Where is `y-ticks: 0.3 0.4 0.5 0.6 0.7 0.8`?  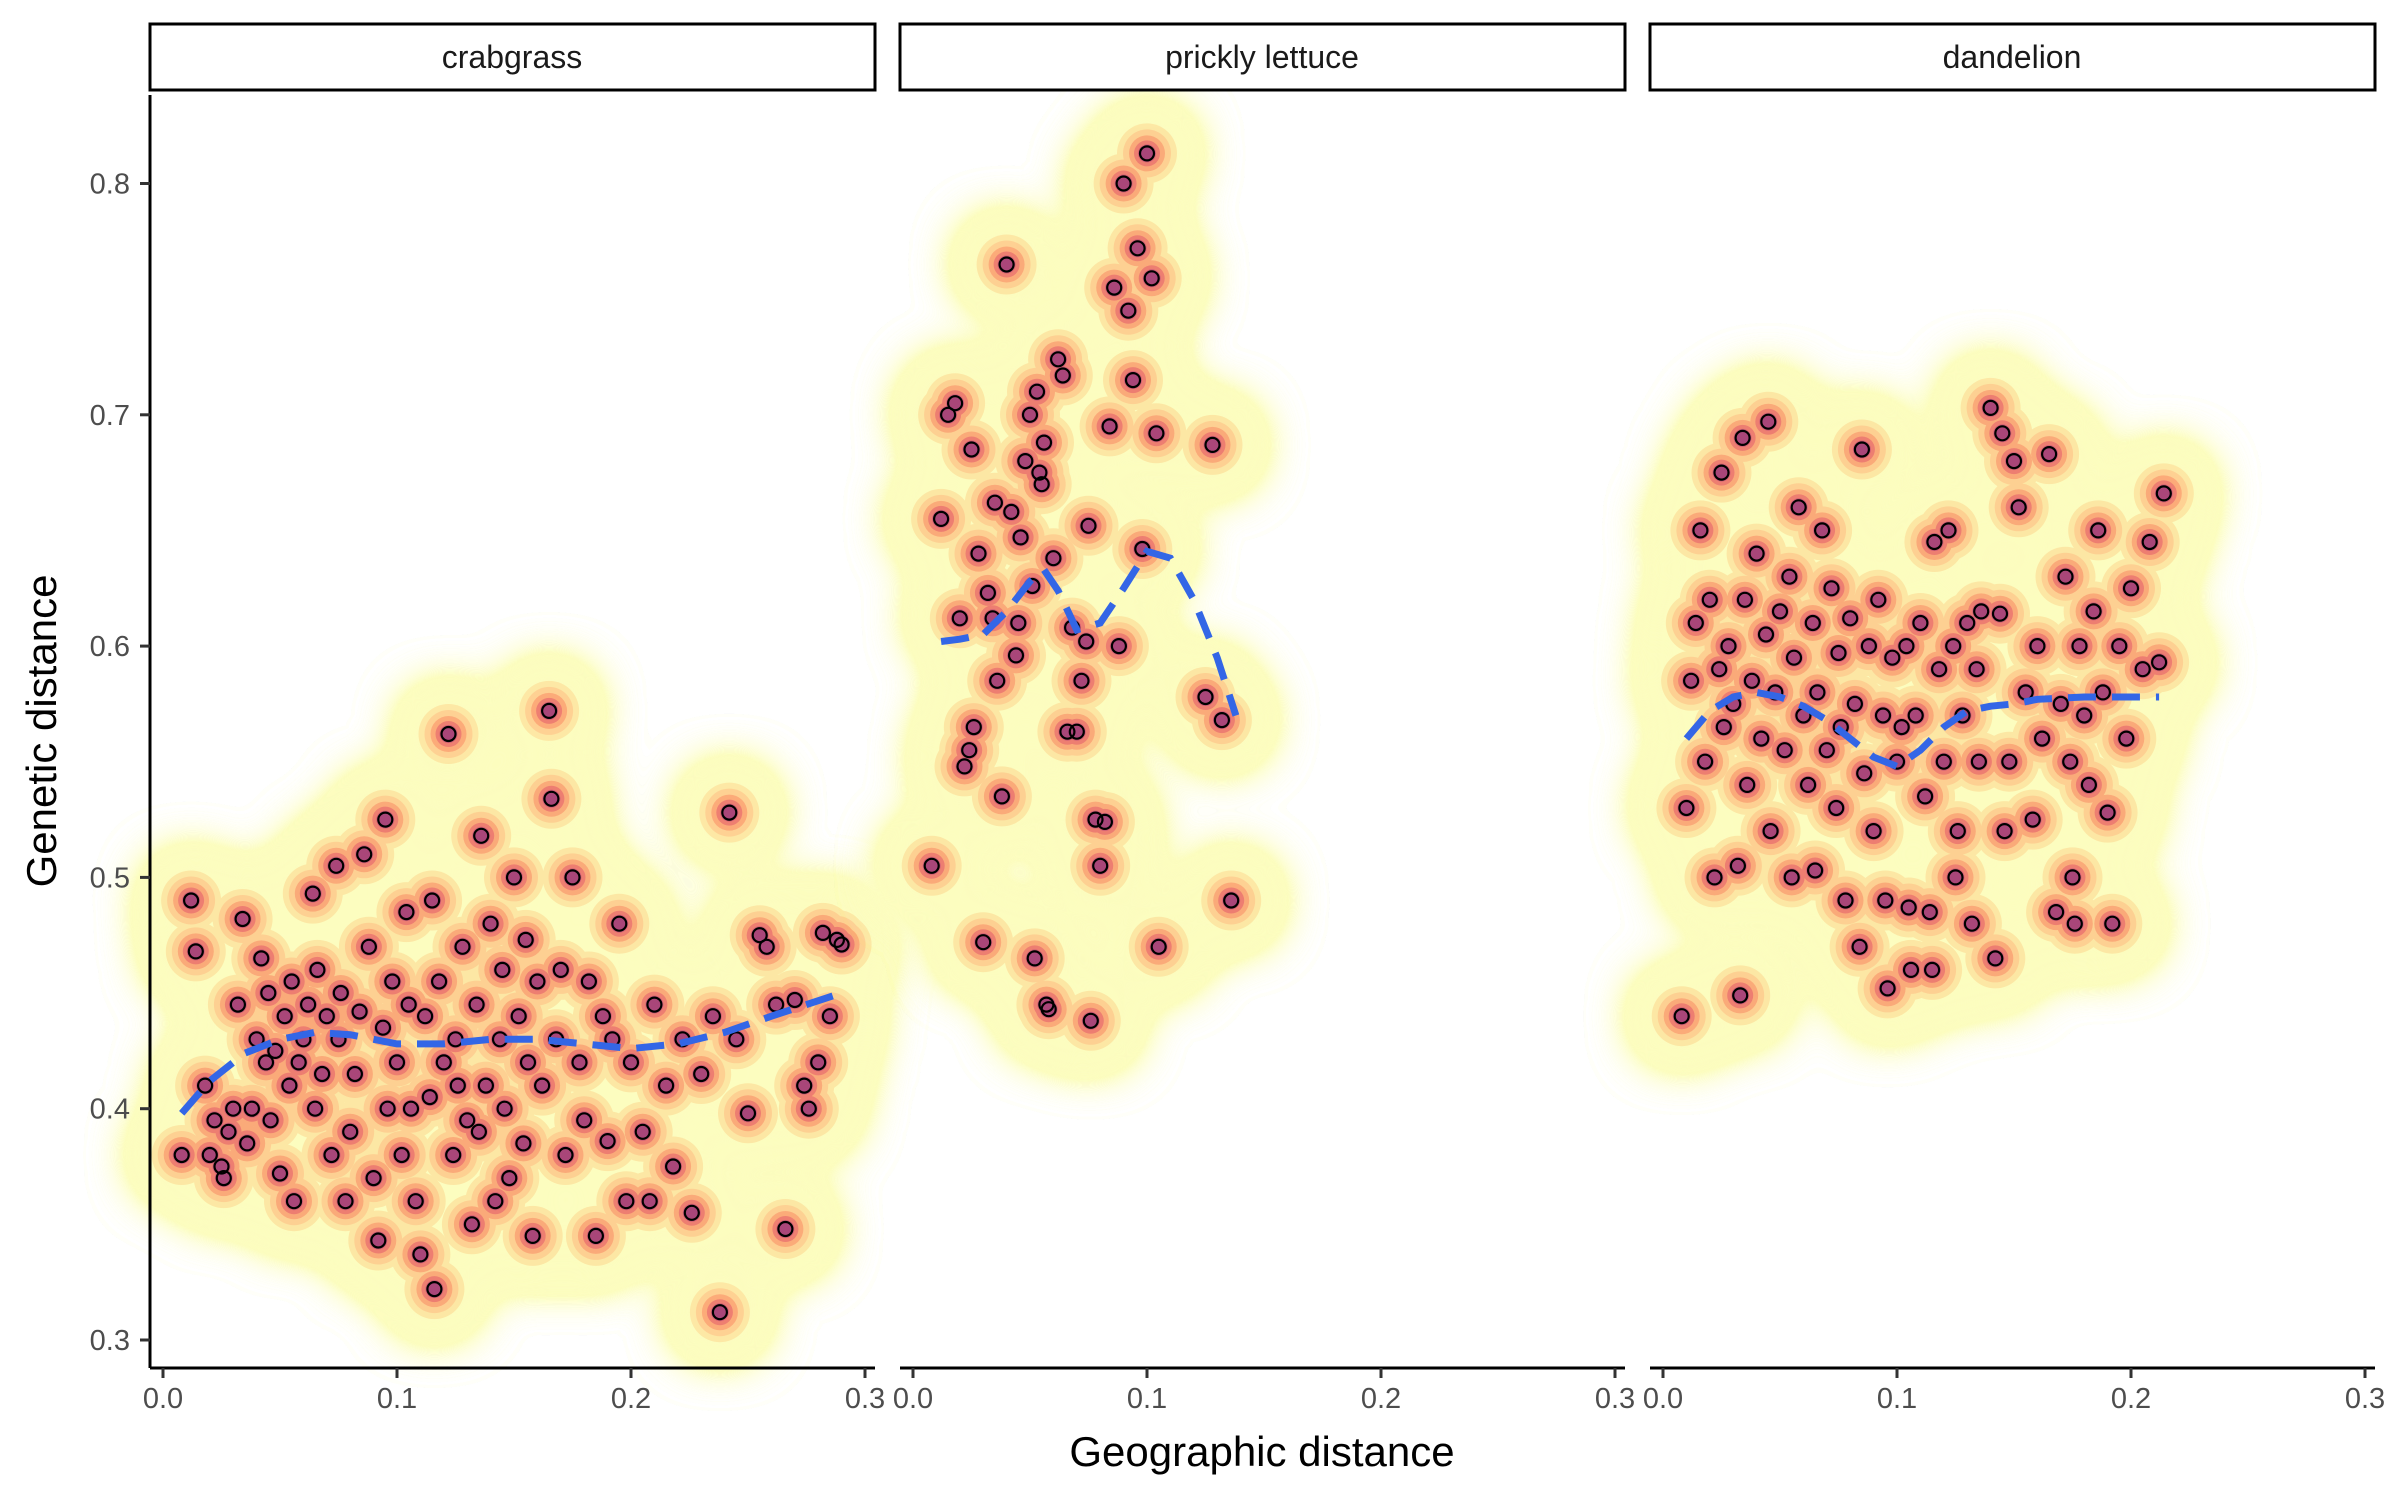
y-ticks: 0.3 0.4 0.5 0.6 0.7 0.8 is located at coordinates (120, 763).